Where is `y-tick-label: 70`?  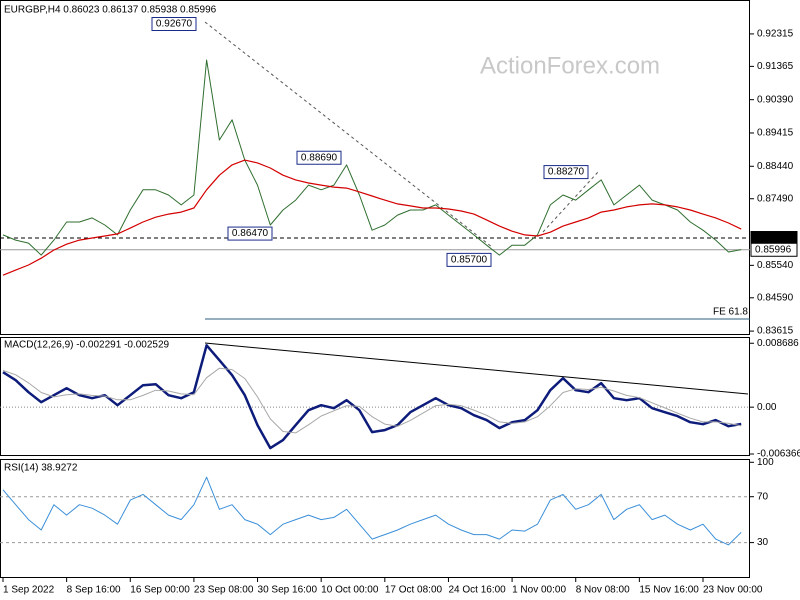
y-tick-label: 70 is located at coordinates (763, 496).